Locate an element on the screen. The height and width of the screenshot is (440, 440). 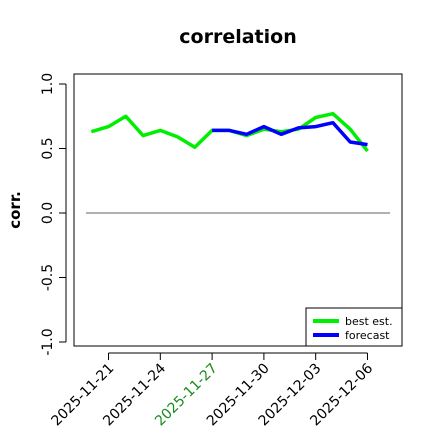
legend-label-forecast: forecast is located at coordinates (367, 335).